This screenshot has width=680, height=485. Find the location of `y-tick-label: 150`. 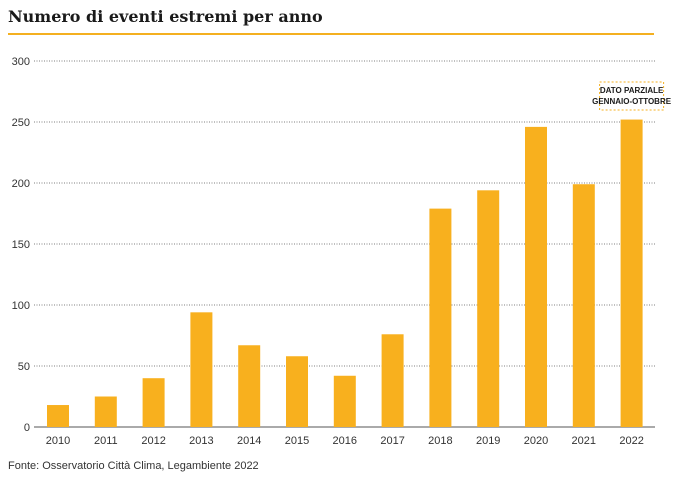

y-tick-label: 150 is located at coordinates (21, 245).